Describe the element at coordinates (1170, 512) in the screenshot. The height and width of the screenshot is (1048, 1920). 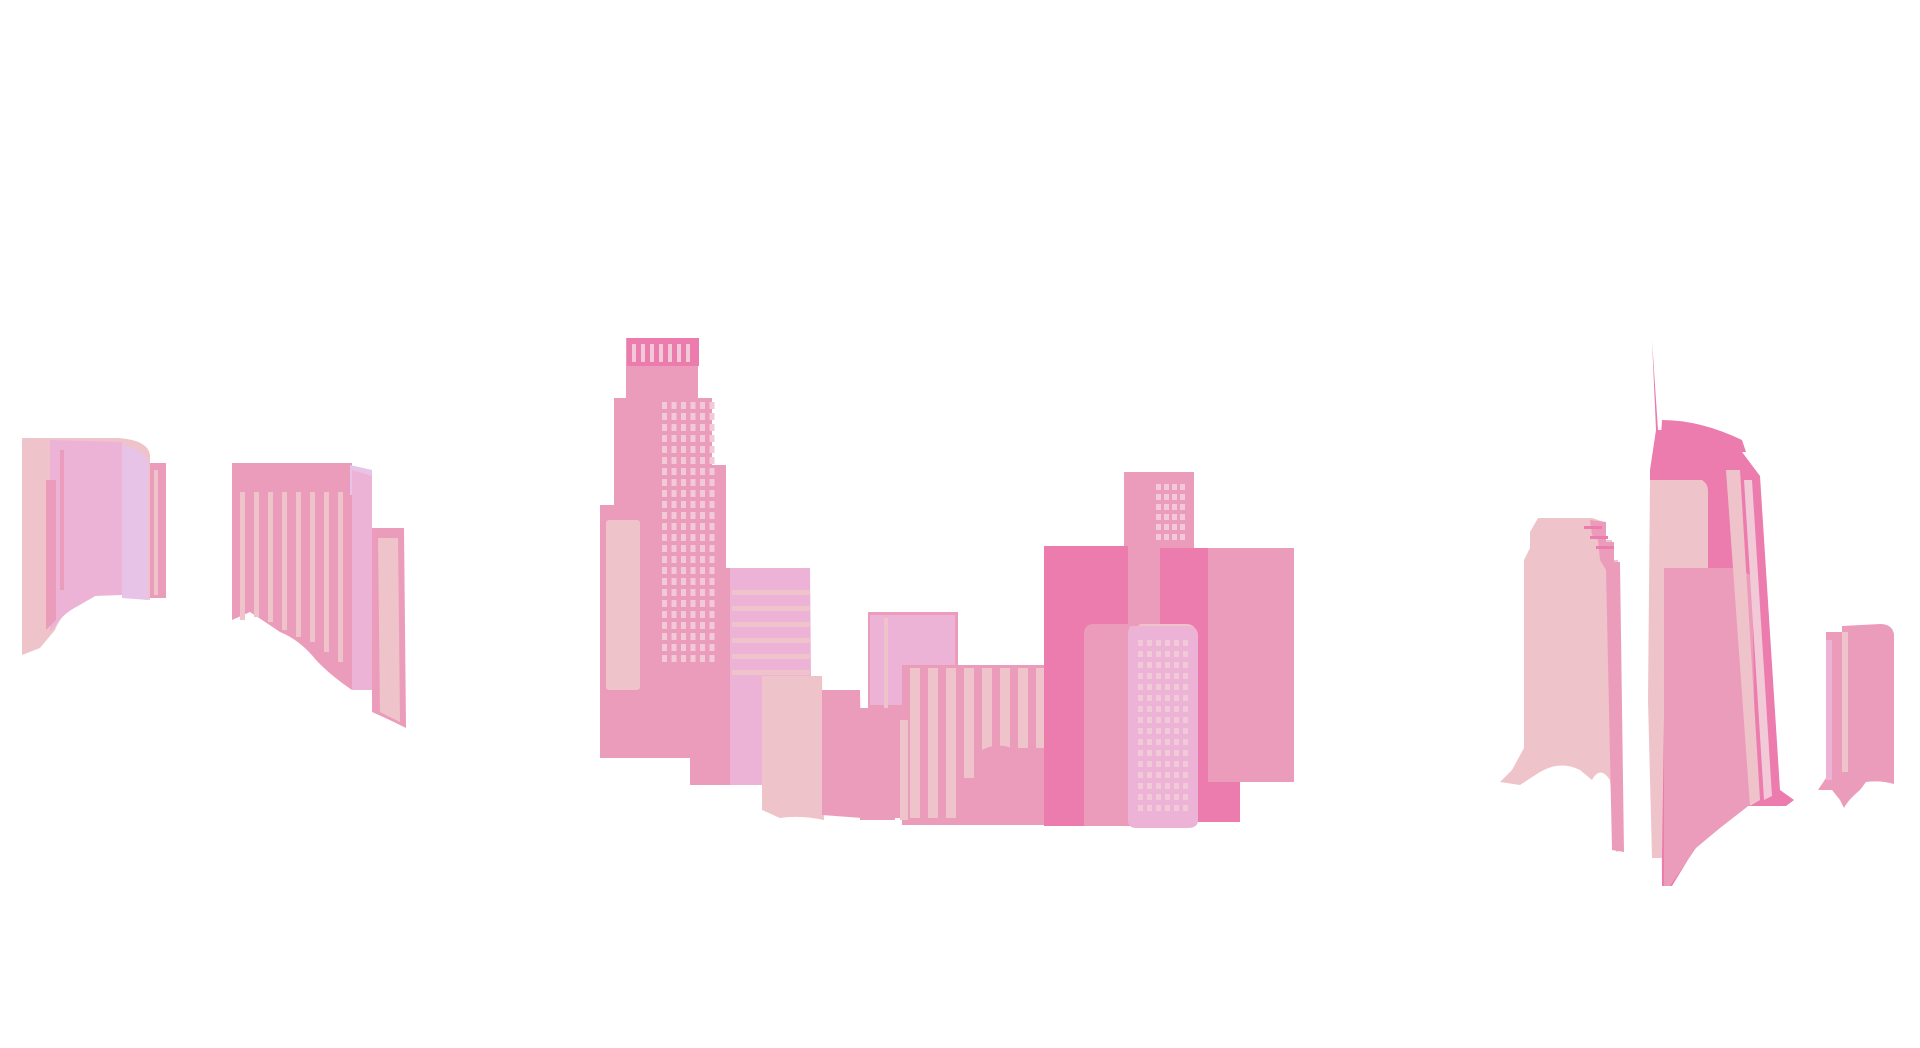
I see `slim-tower-windows` at that location.